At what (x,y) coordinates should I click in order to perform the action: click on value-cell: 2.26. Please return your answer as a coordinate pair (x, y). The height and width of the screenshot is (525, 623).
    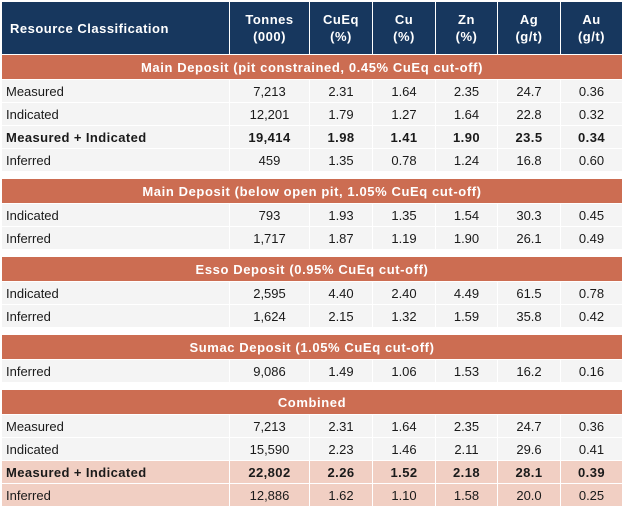
    Looking at the image, I should click on (341, 472).